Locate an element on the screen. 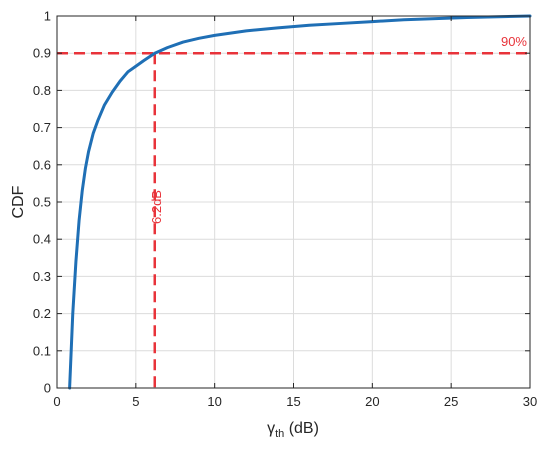 This screenshot has width=550, height=449. x-tick-label: 5 is located at coordinates (135, 401).